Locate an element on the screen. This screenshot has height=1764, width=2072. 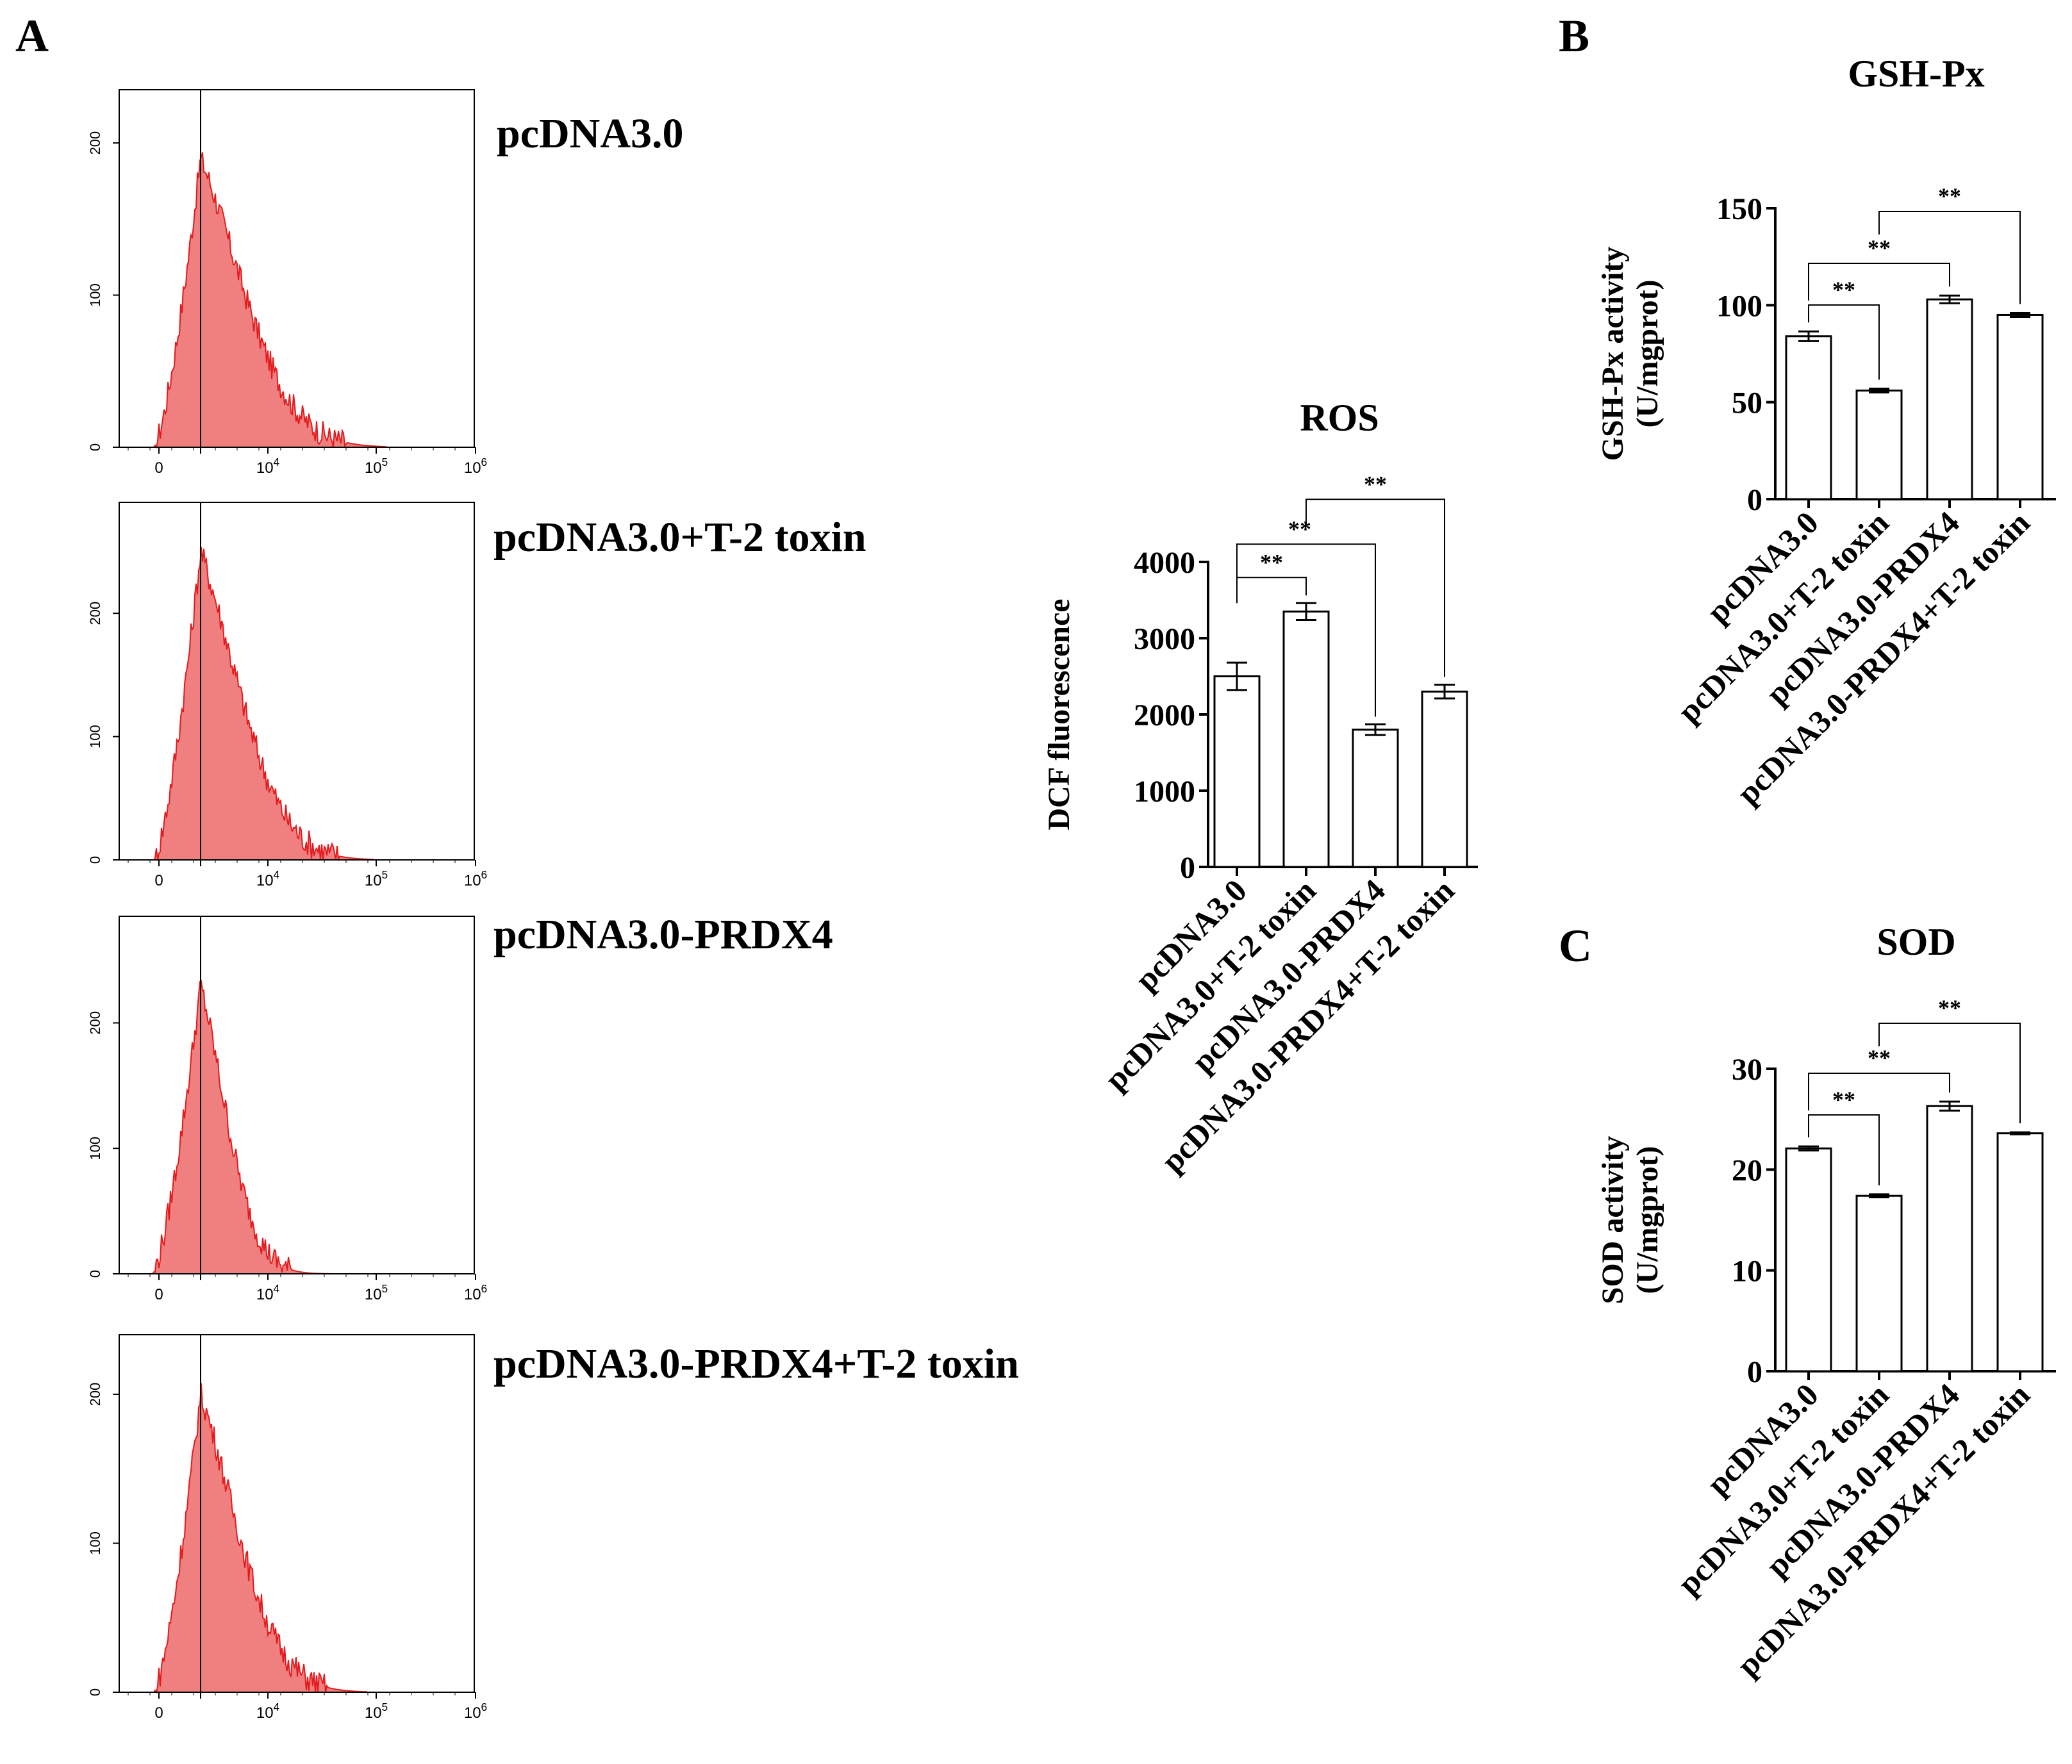
y-tick-label: 150 is located at coordinates (1739, 209).